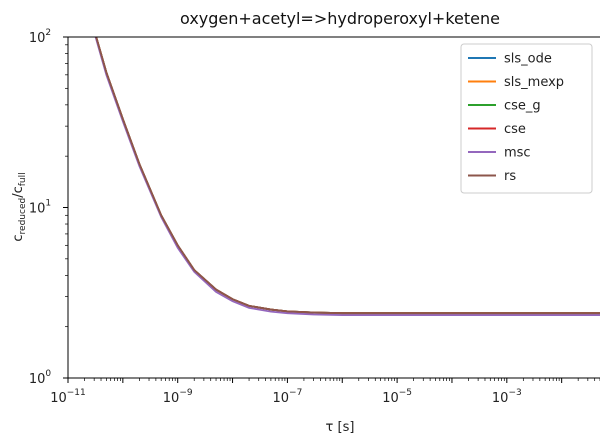  Describe the element at coordinates (23, 179) in the screenshot. I see `y-axis-label-sub2: full` at that location.